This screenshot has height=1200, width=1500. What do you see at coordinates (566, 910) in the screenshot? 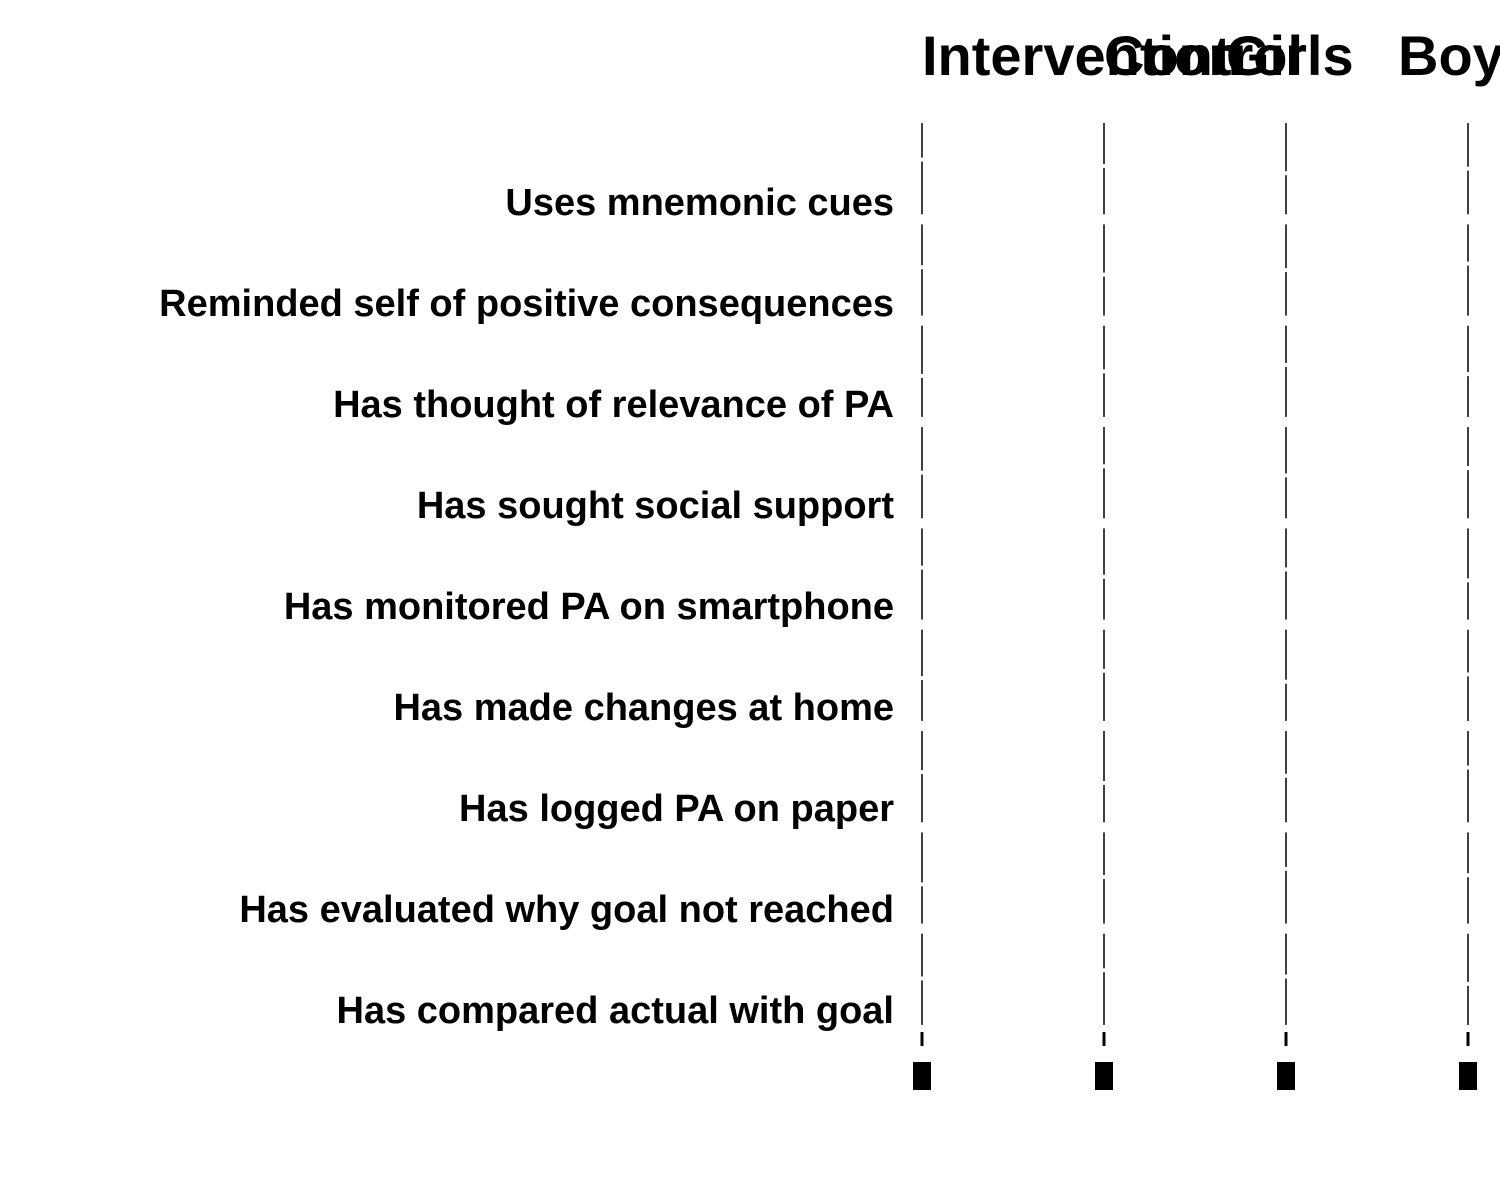
I see `row-label: Has evaluated why goal not reached` at bounding box center [566, 910].